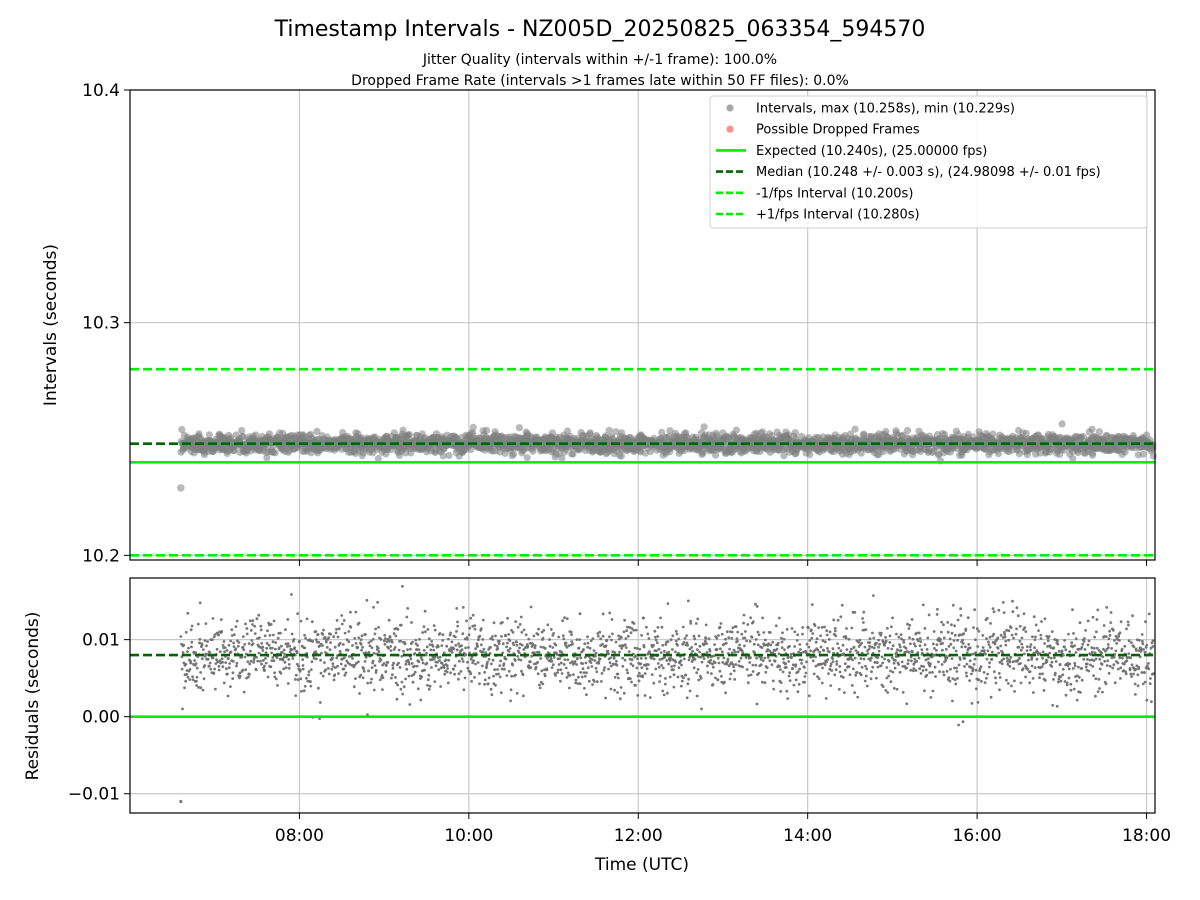 Image resolution: width=1200 pixels, height=900 pixels. I want to click on y-tick-label: 10.4, so click(101, 91).